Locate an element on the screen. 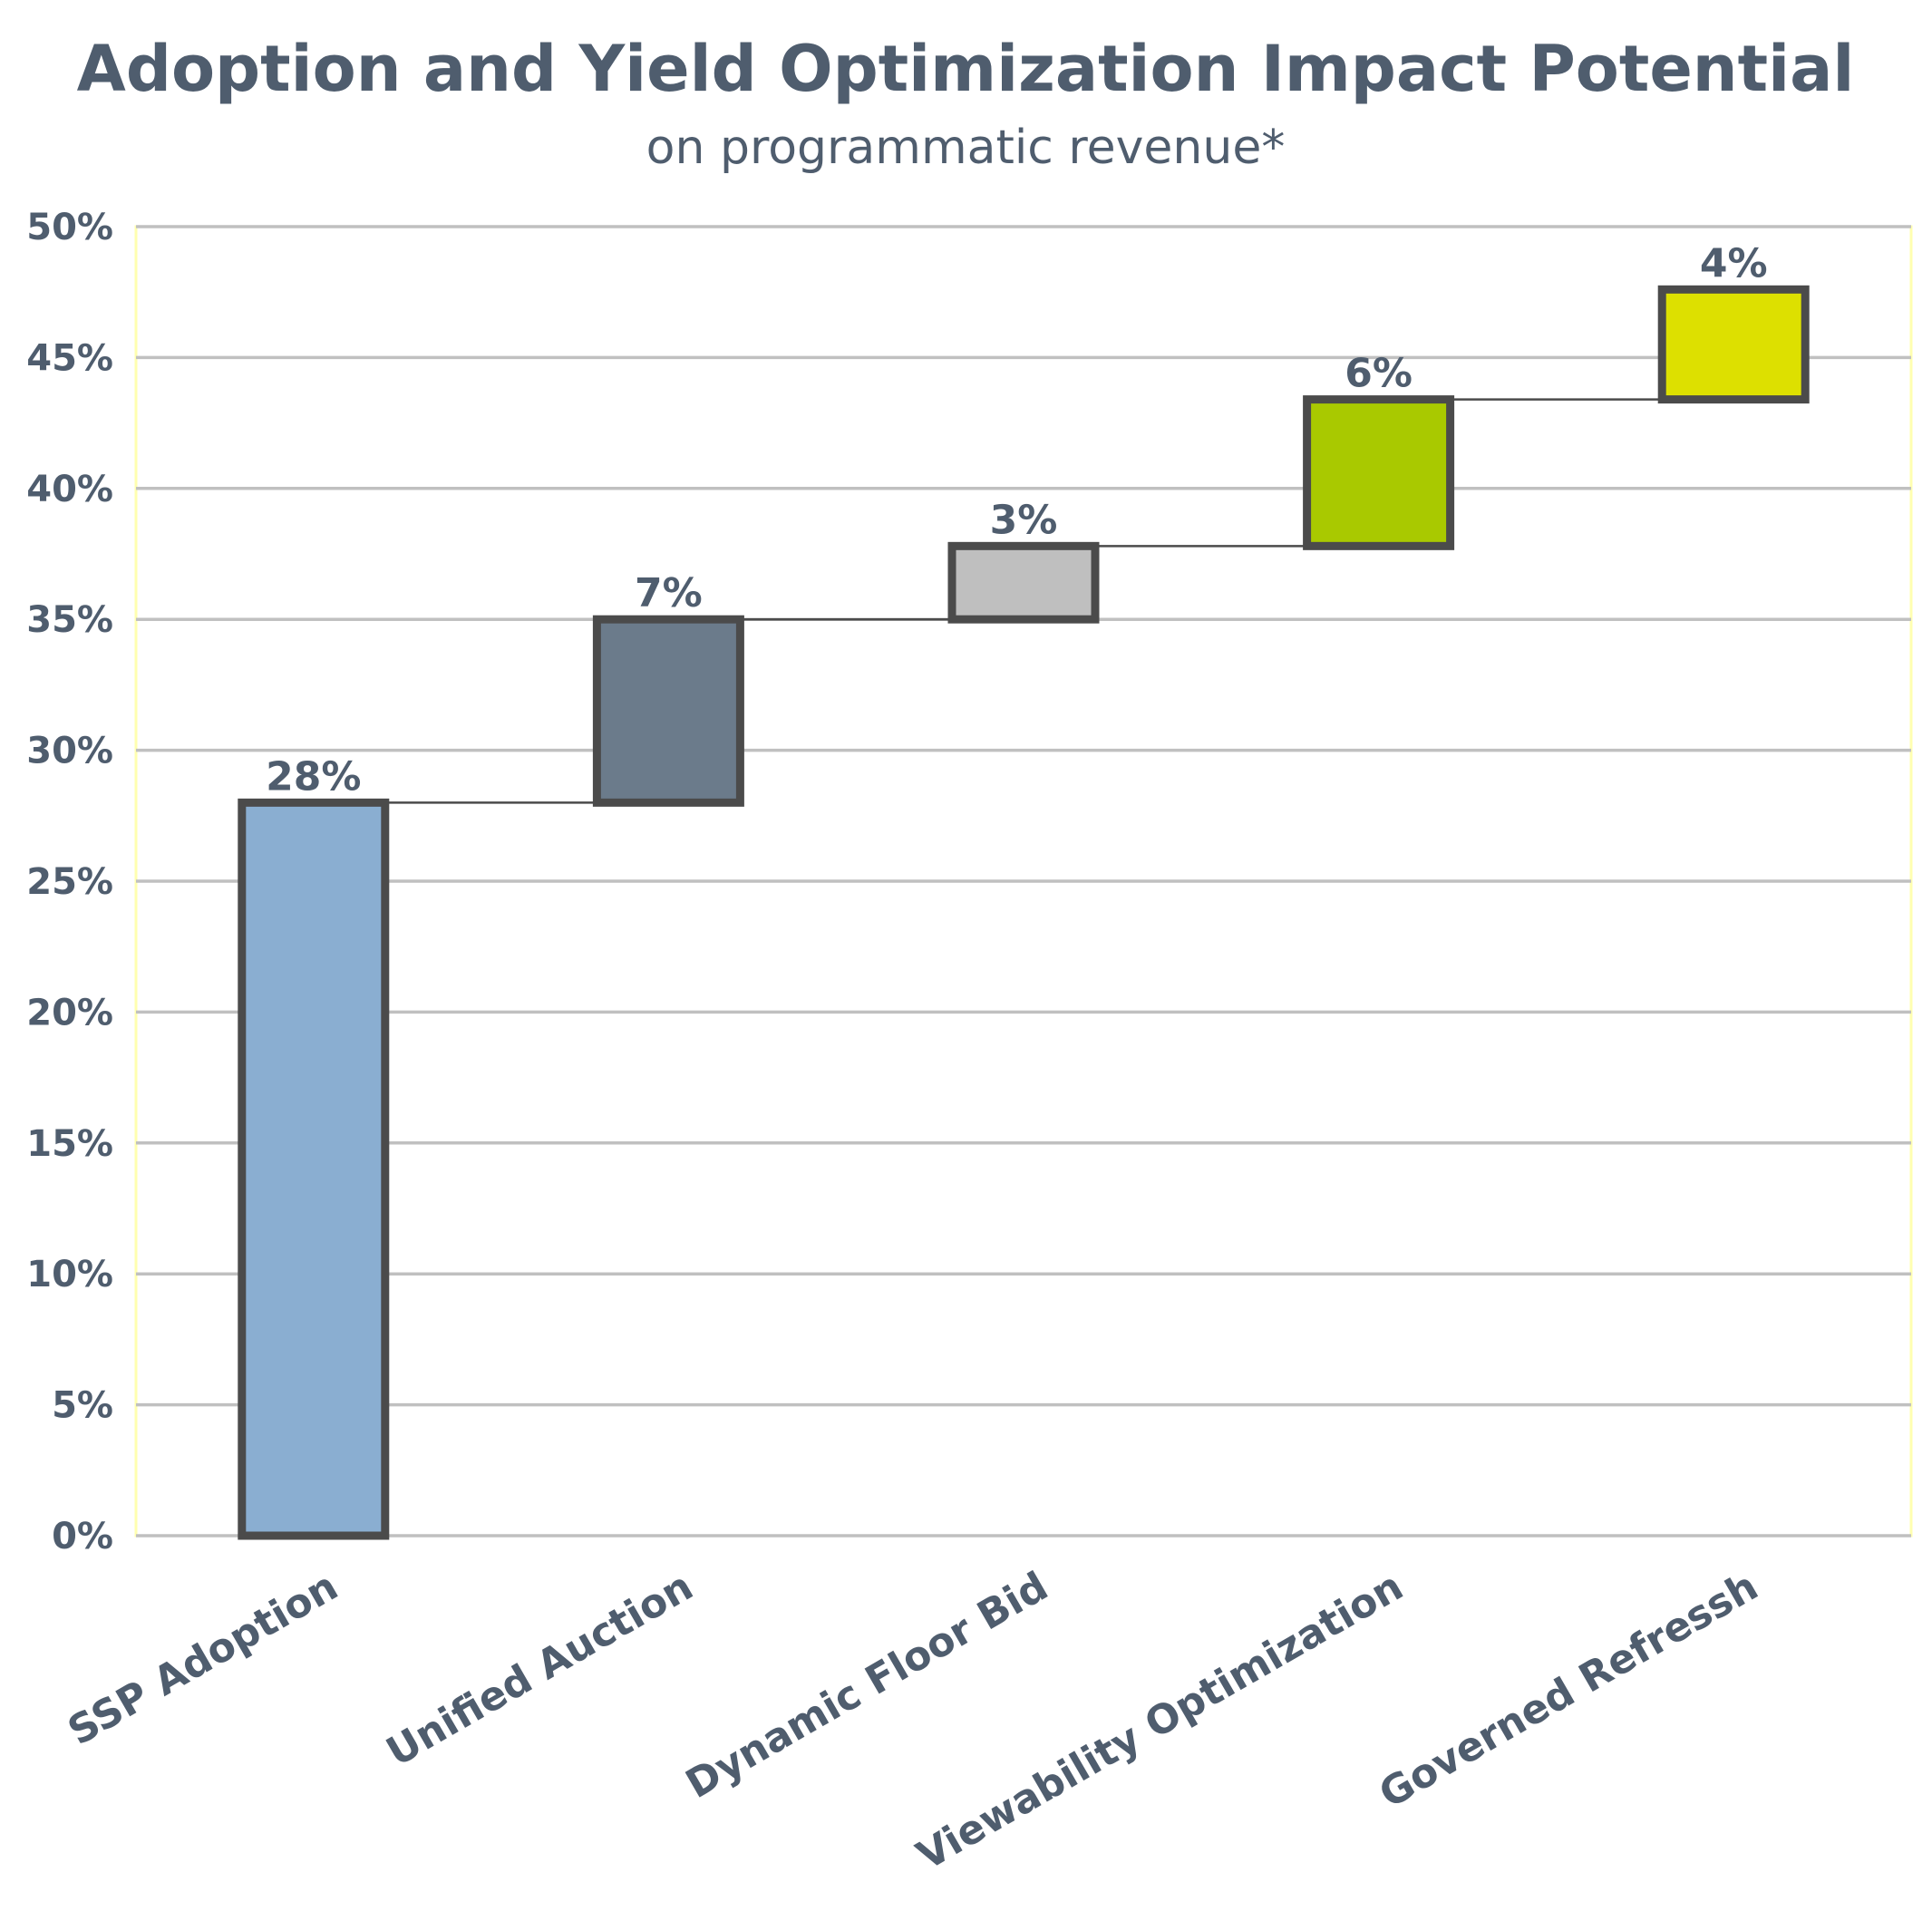 This screenshot has height=1911, width=1932. data-label-viewability-optimization: 6% is located at coordinates (1379, 374).